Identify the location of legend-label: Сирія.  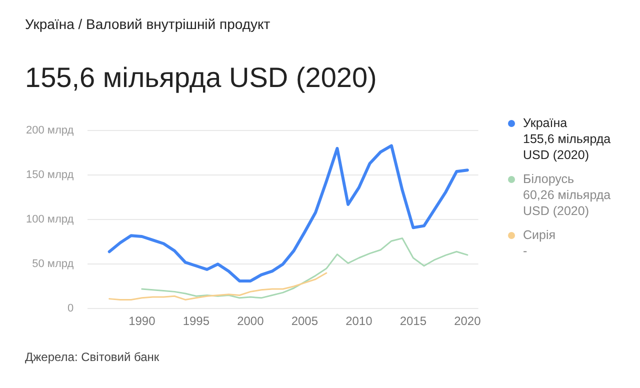
(539, 235).